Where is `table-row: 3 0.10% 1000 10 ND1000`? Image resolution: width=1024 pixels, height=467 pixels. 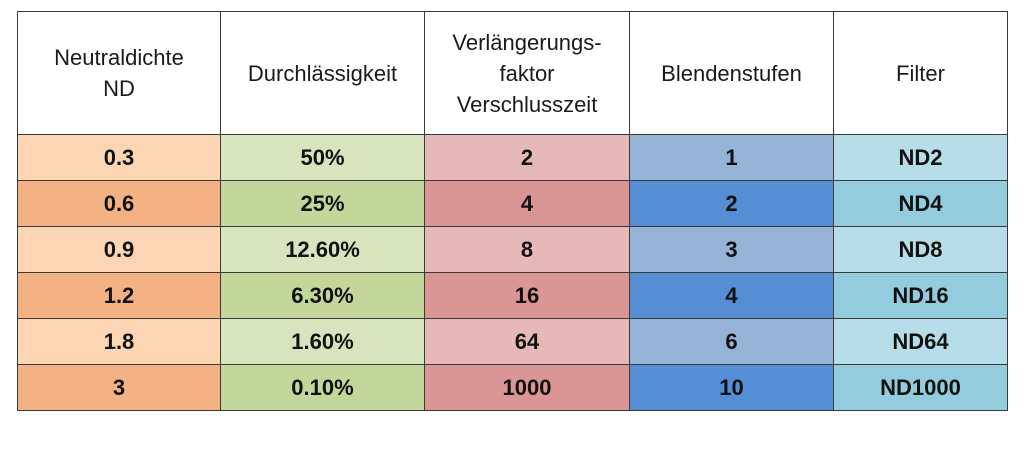
table-row: 3 0.10% 1000 10 ND1000 is located at coordinates (512, 387).